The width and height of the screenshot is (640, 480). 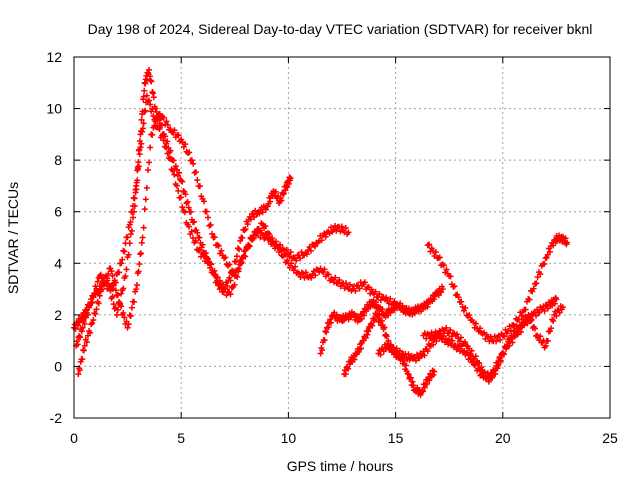 What do you see at coordinates (396, 438) in the screenshot?
I see `x-tick-label: 15` at bounding box center [396, 438].